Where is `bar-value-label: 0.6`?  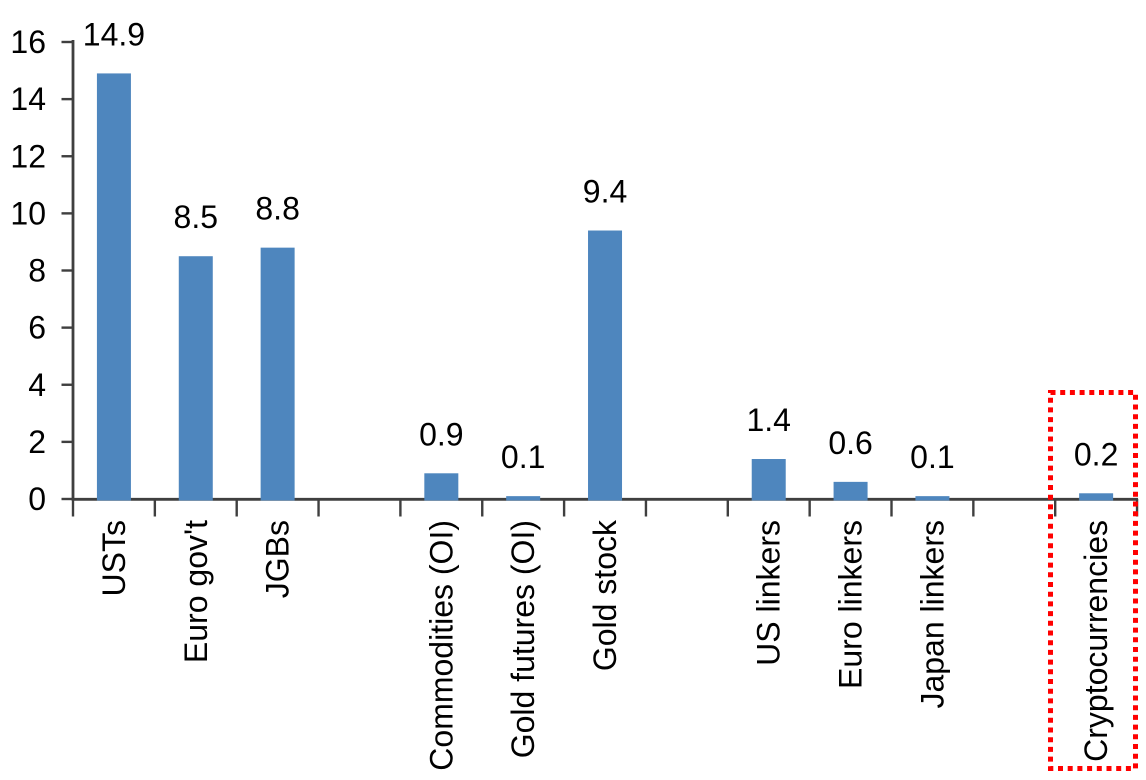 bar-value-label: 0.6 is located at coordinates (850, 443).